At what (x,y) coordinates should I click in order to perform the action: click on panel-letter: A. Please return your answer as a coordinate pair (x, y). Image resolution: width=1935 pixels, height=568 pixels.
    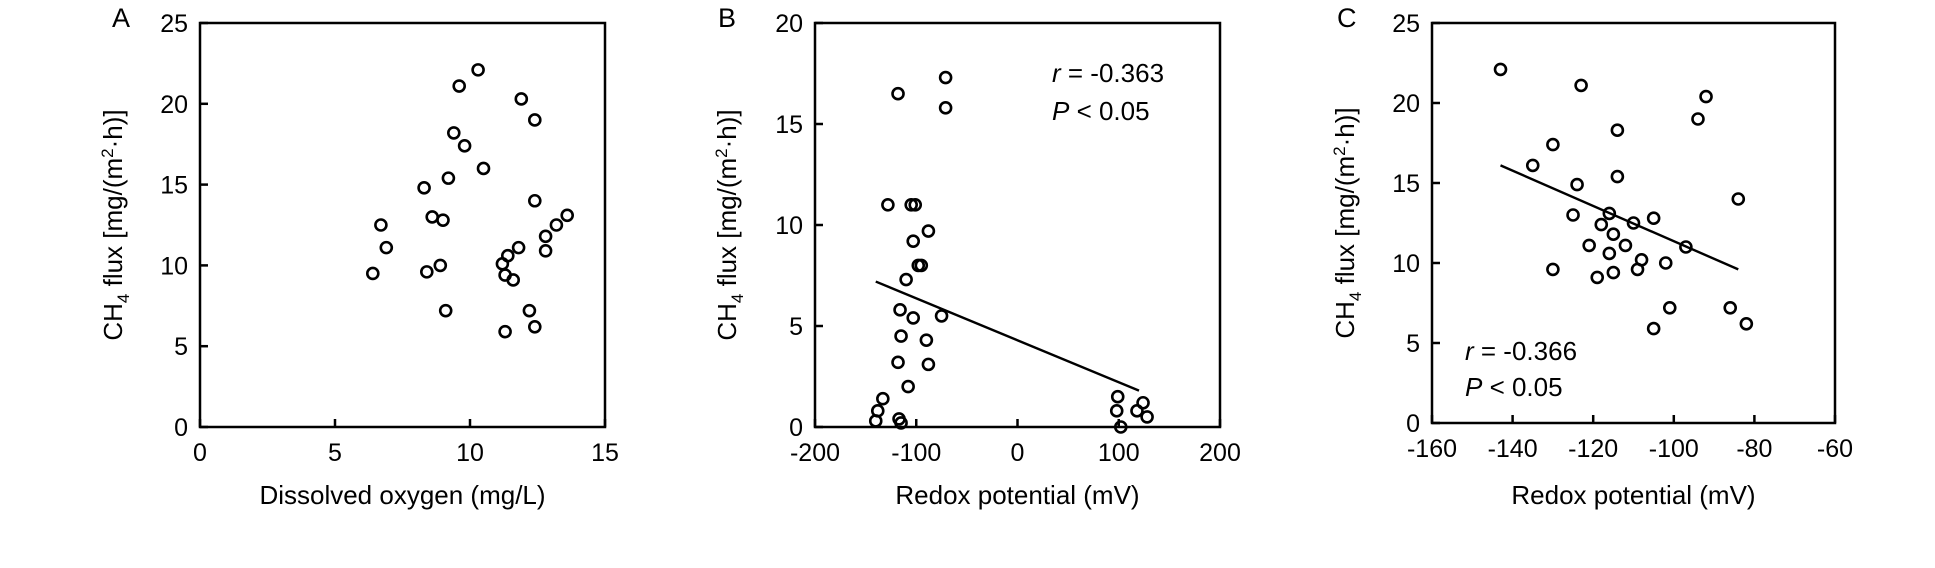
    Looking at the image, I should click on (121, 18).